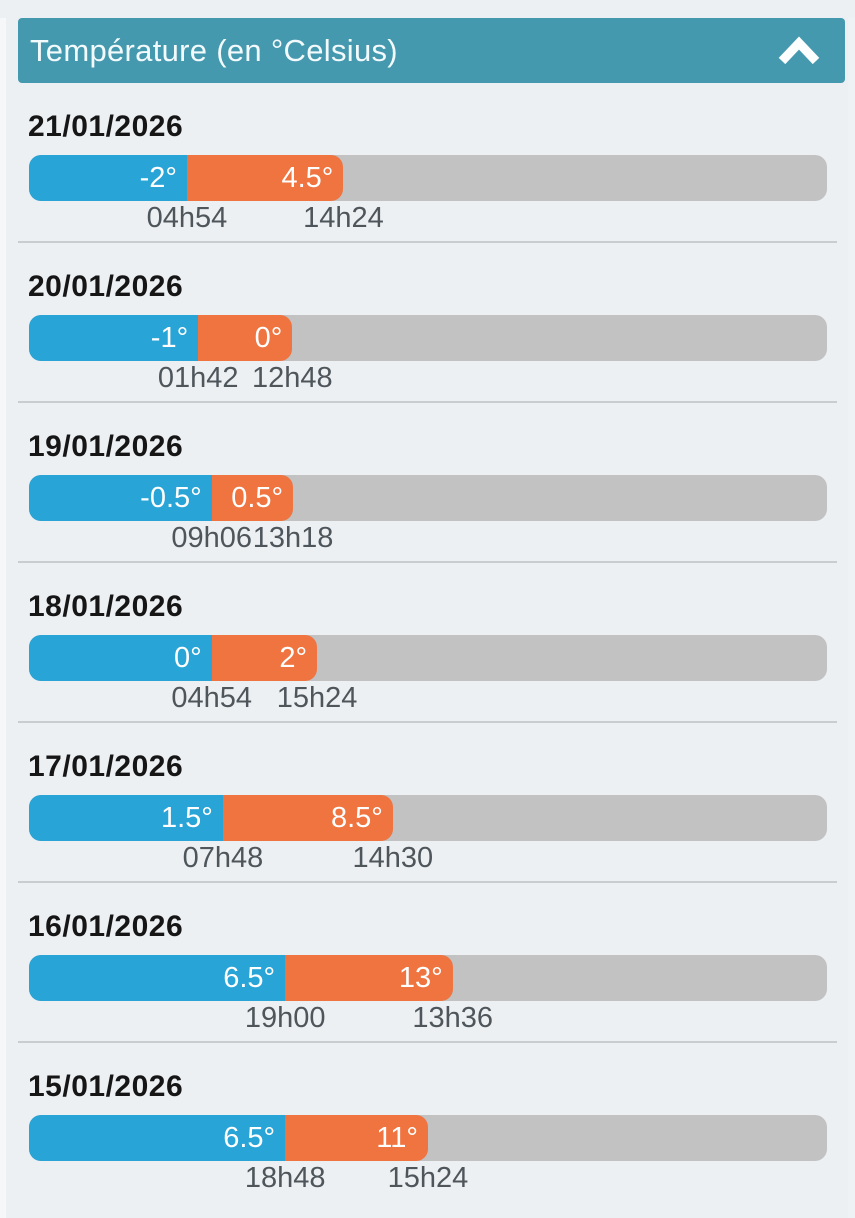  What do you see at coordinates (257, 497) in the screenshot?
I see `max-temp-value: 0.5°` at bounding box center [257, 497].